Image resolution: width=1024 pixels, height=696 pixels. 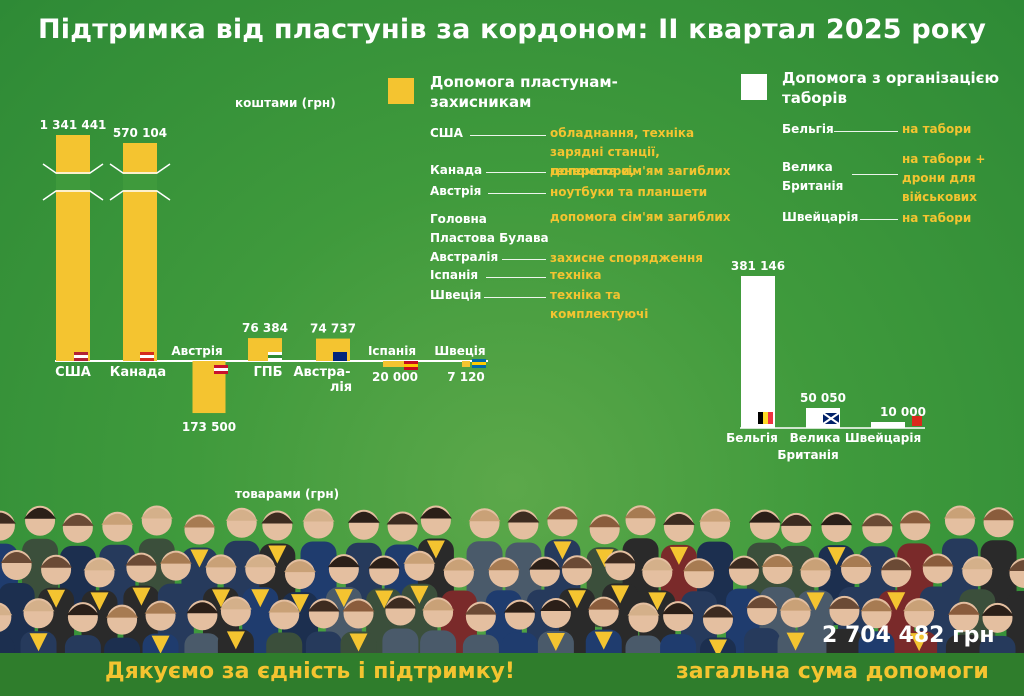 I want to click on list-item-desc: техніка, so click(x=576, y=275).